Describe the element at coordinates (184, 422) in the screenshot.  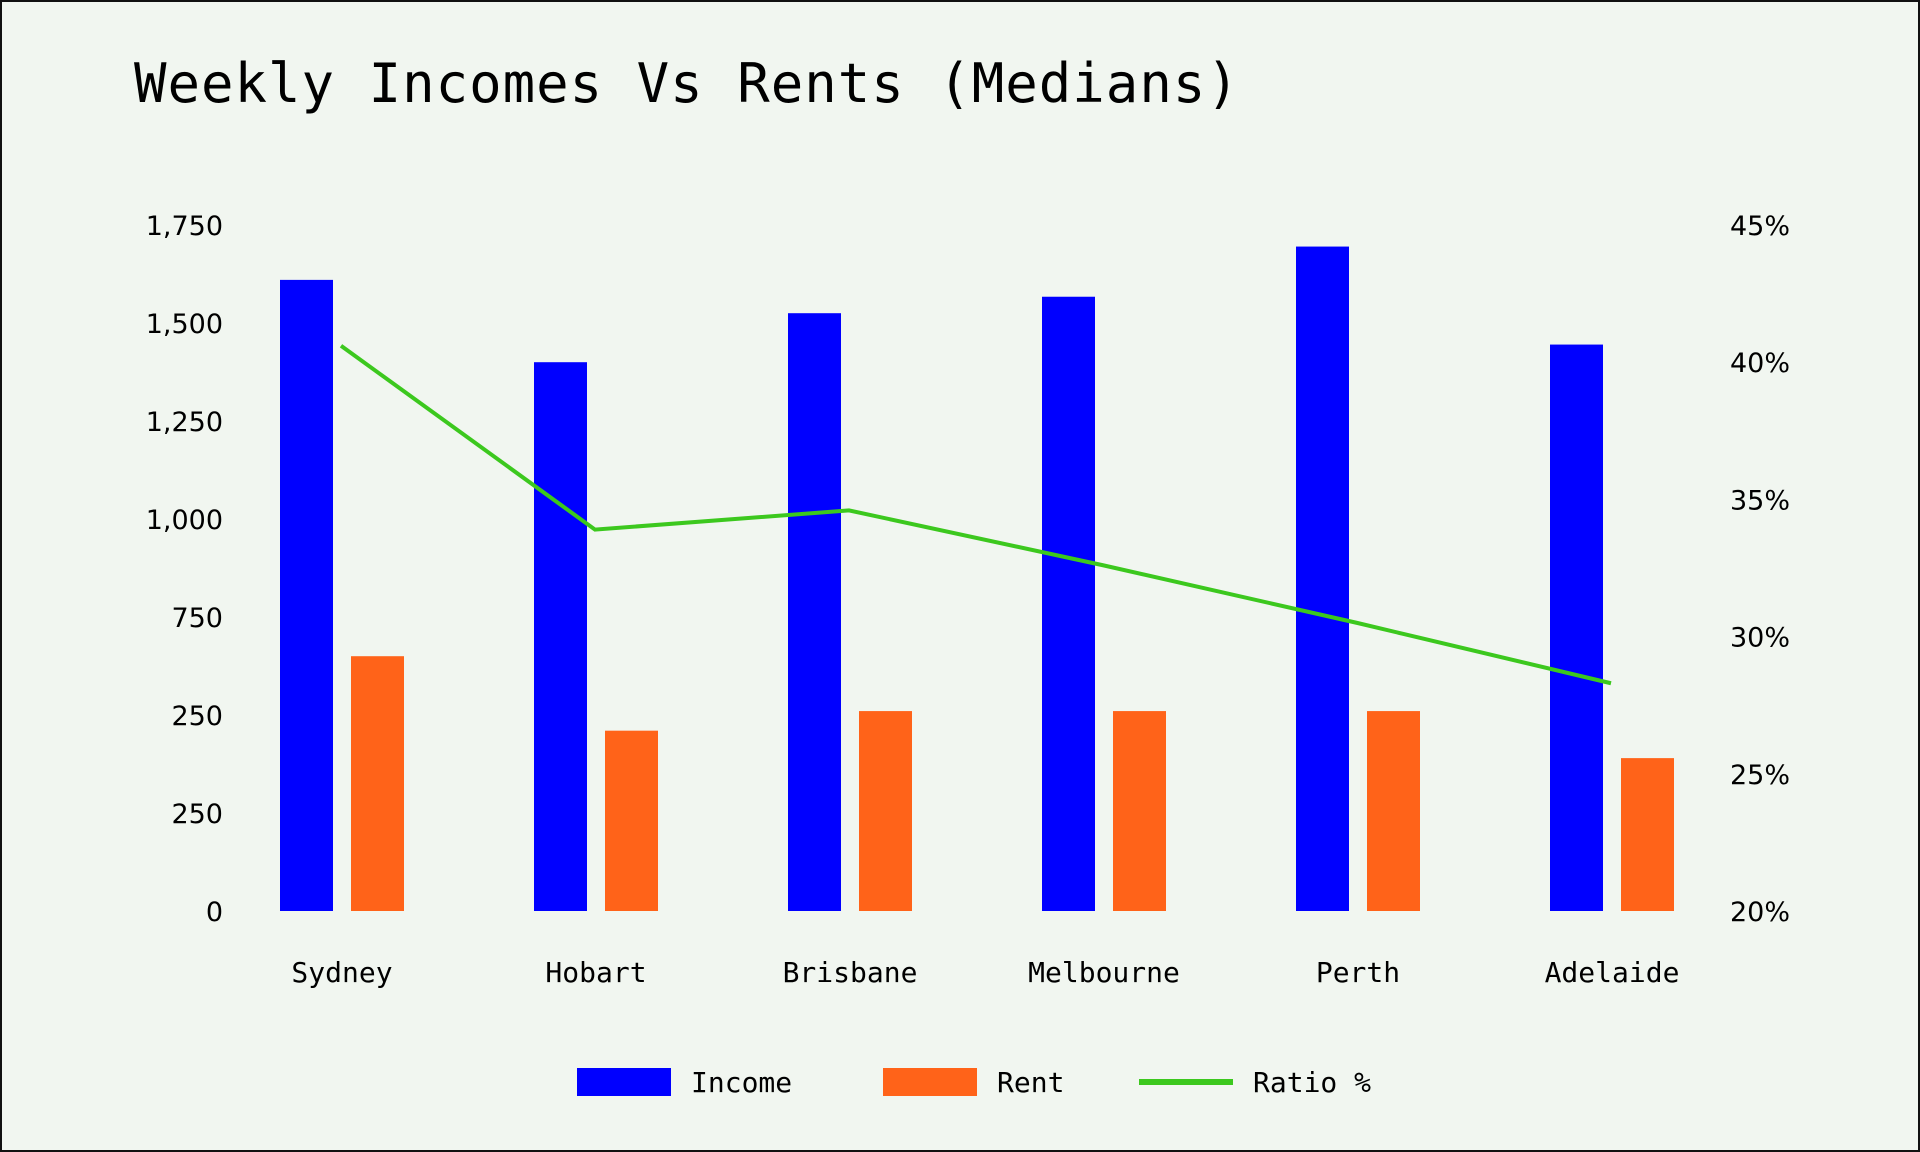
I see `left-tick-label: 1,250` at that location.